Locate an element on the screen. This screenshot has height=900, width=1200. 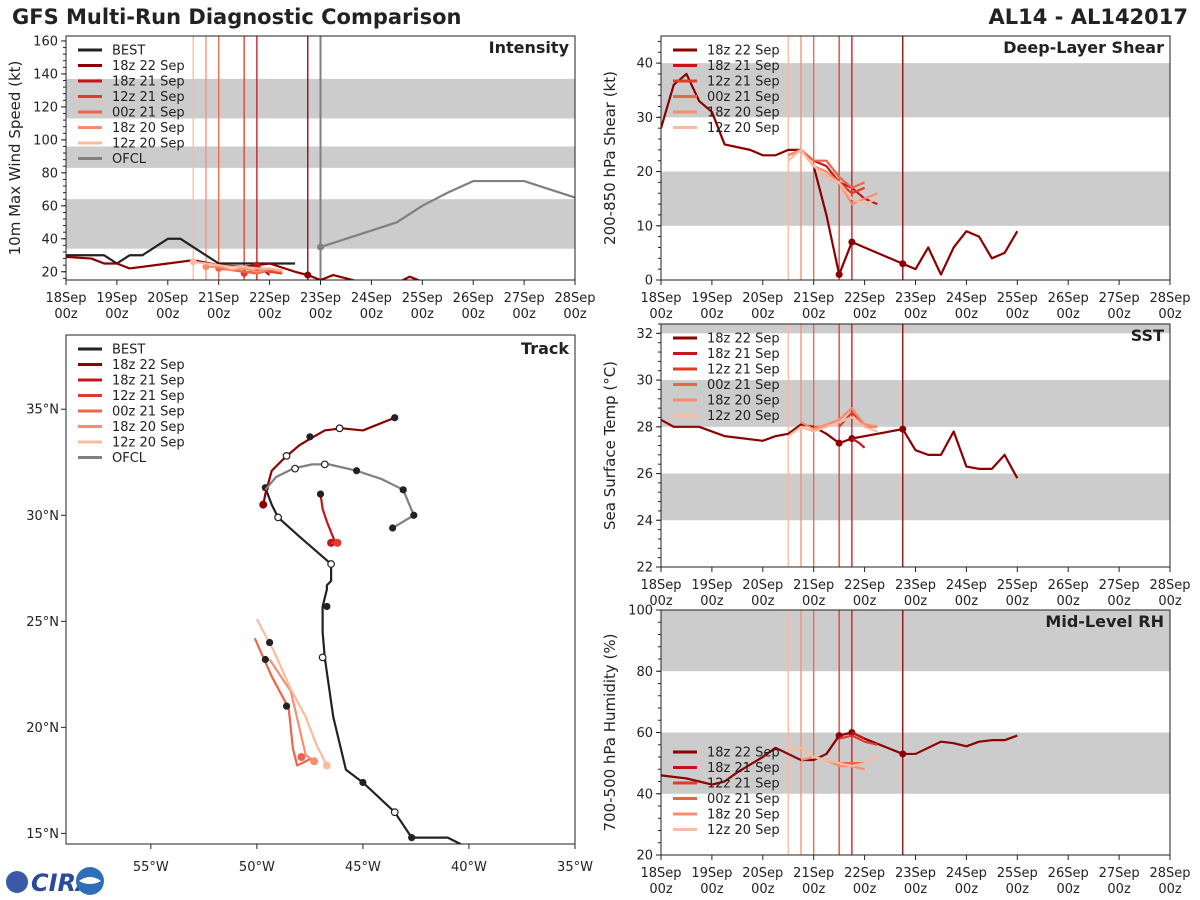
storm-id: AL14 - AL142017 is located at coordinates (1089, 17).